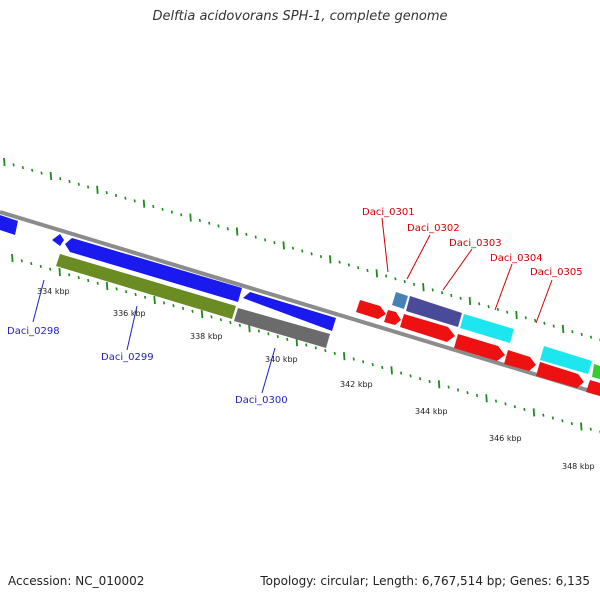 The image size is (600, 600). Describe the element at coordinates (516, 258) in the screenshot. I see `gene-label-daci-0304: Daci_0304` at that location.